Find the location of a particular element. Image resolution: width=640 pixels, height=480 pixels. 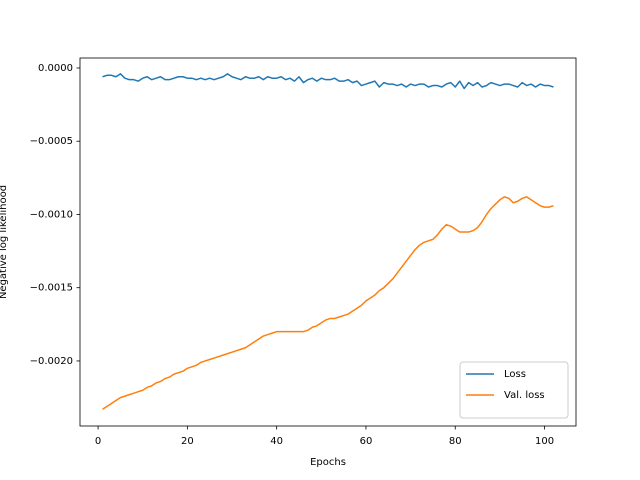

legend: Loss Val. loss is located at coordinates (514, 390).